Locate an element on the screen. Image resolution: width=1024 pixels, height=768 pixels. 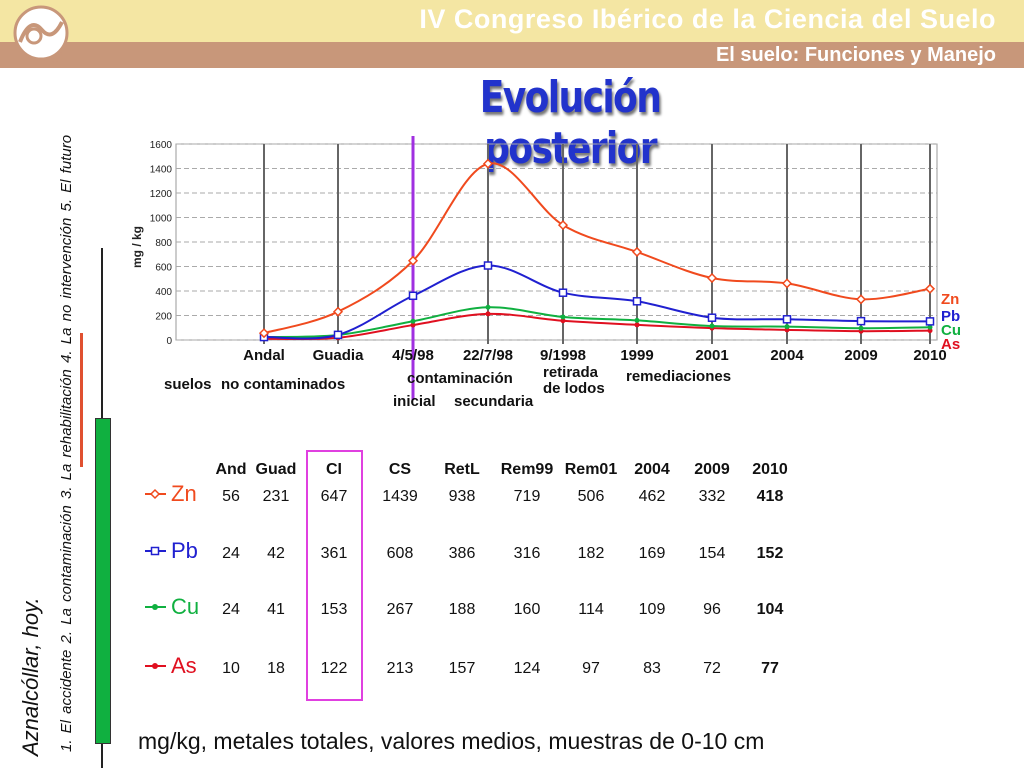
y-tick-label: 800 is located at coordinates (163, 243).